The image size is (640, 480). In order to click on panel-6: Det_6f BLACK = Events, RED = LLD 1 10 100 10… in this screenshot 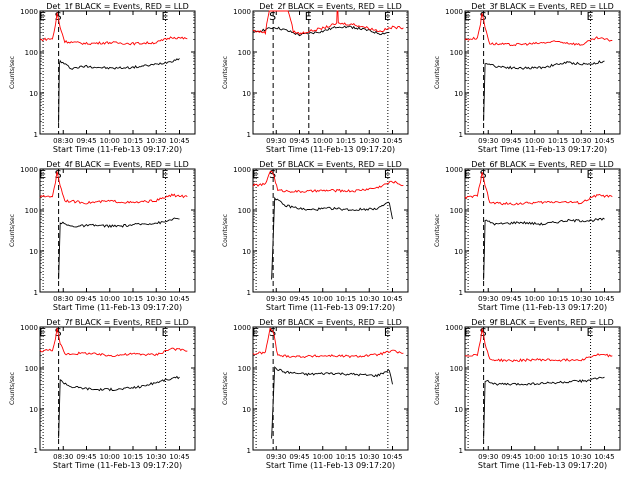, I will do `click(527, 236)`.